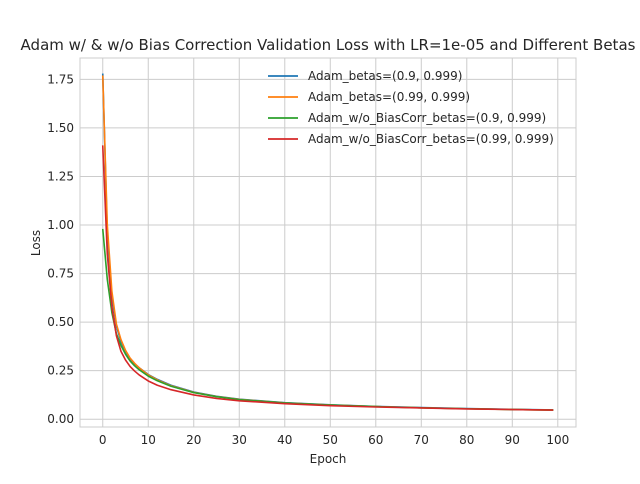 The width and height of the screenshot is (640, 484). Describe the element at coordinates (60, 419) in the screenshot. I see `y-tick-label: 0.00` at that location.